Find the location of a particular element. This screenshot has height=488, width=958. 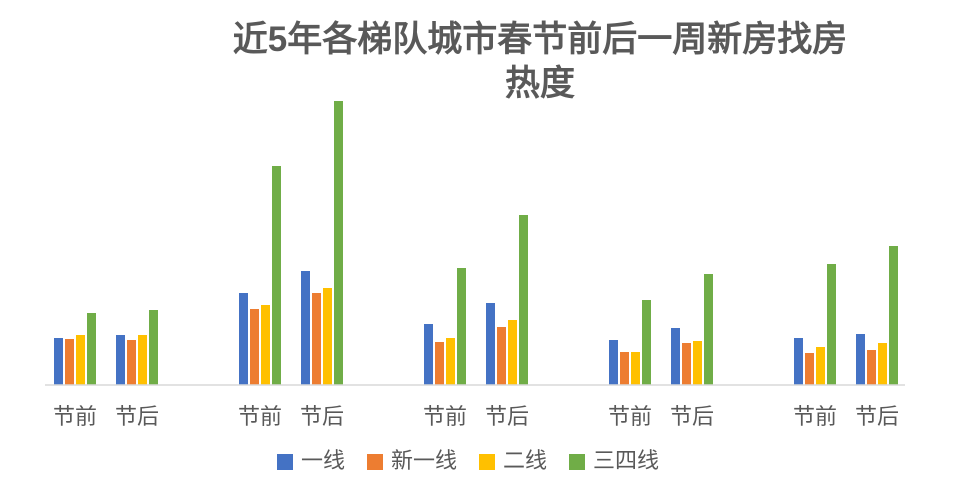

legend-label: 新一线 is located at coordinates (424, 460).